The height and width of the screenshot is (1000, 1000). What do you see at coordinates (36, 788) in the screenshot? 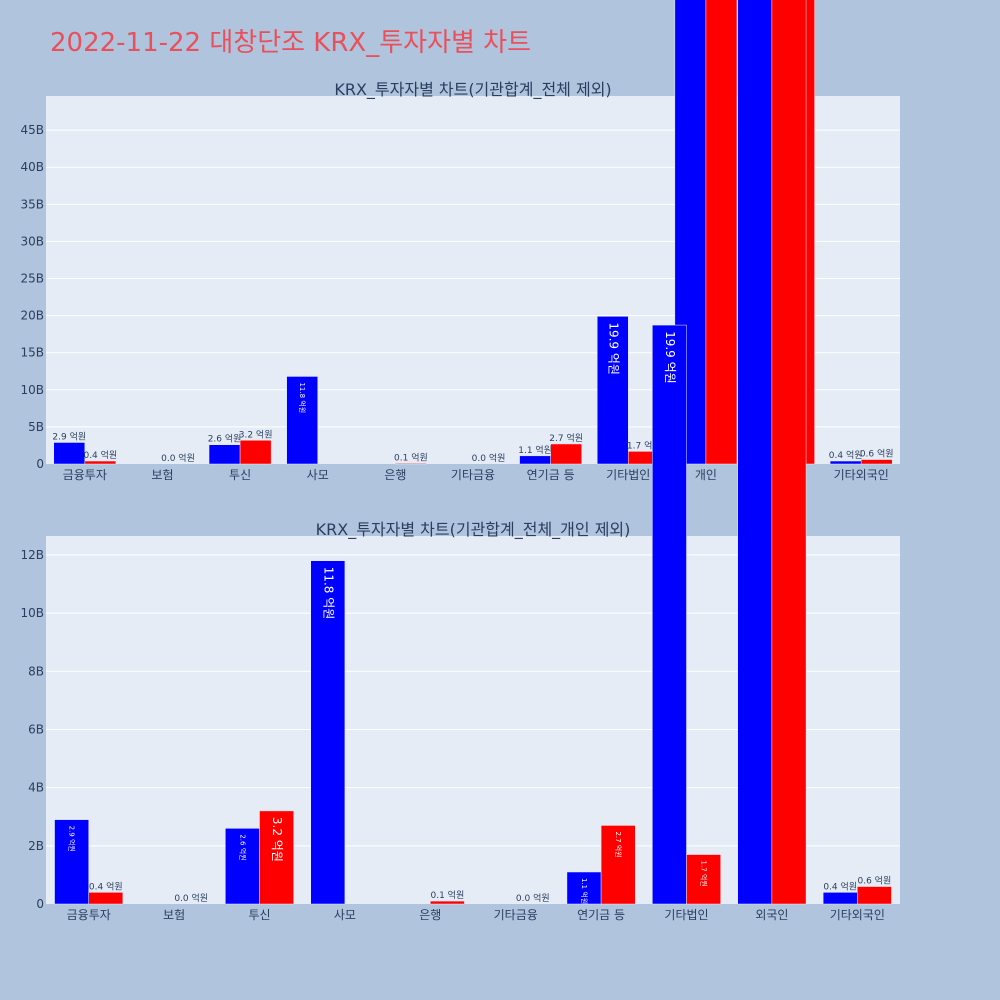
I see `y-tick-label: 4B` at bounding box center [36, 788].